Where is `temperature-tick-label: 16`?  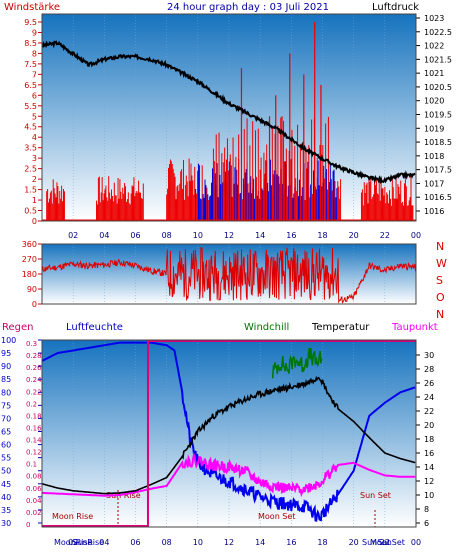
temperature-tick-label: 16 is located at coordinates (429, 453).